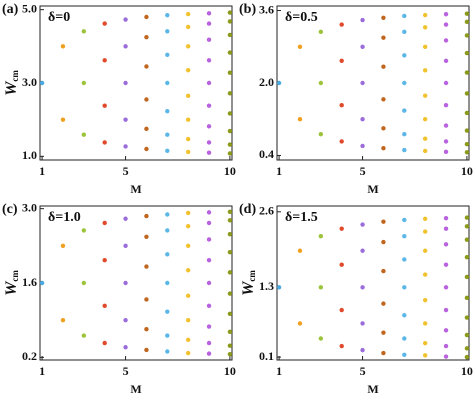 The width and height of the screenshot is (474, 402). What do you see at coordinates (29, 155) in the screenshot?
I see `y-tick-label: 1.0` at bounding box center [29, 155].